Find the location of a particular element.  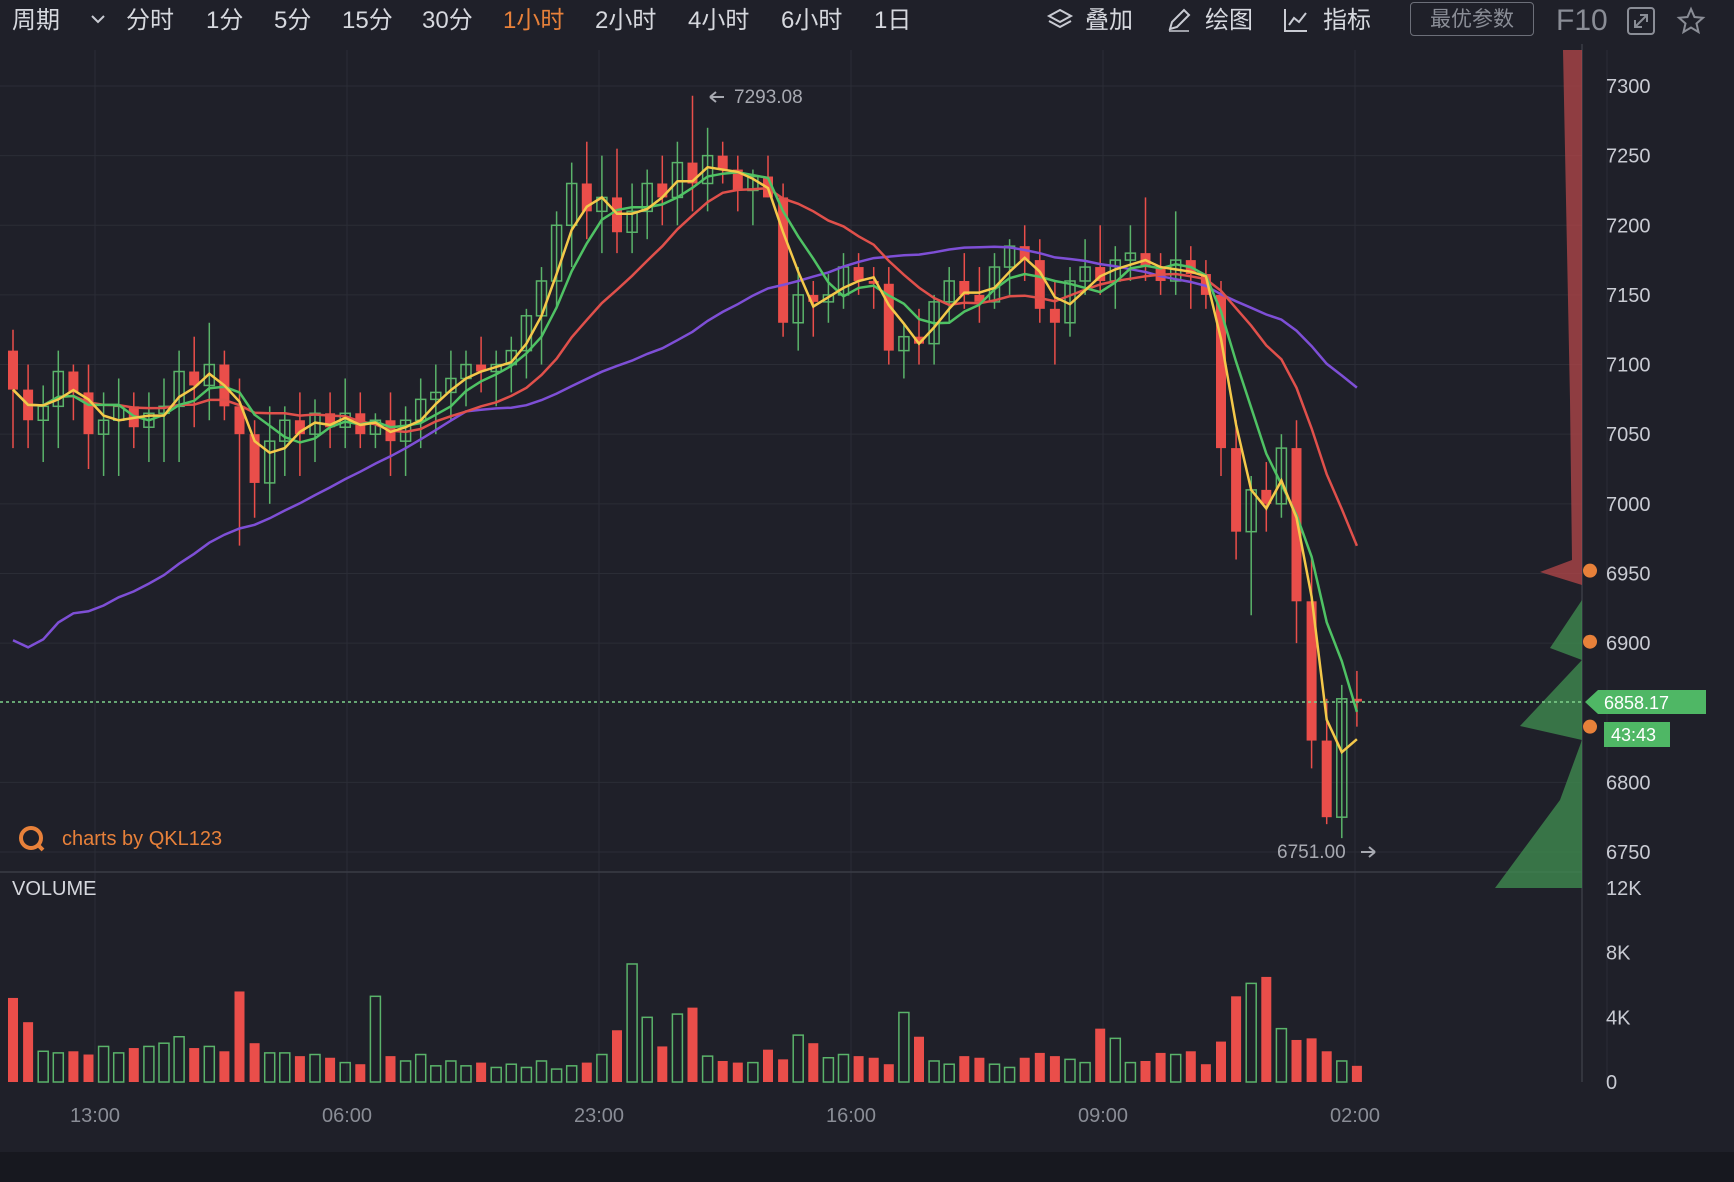

high-marker: 7293.08 is located at coordinates (756, 97).